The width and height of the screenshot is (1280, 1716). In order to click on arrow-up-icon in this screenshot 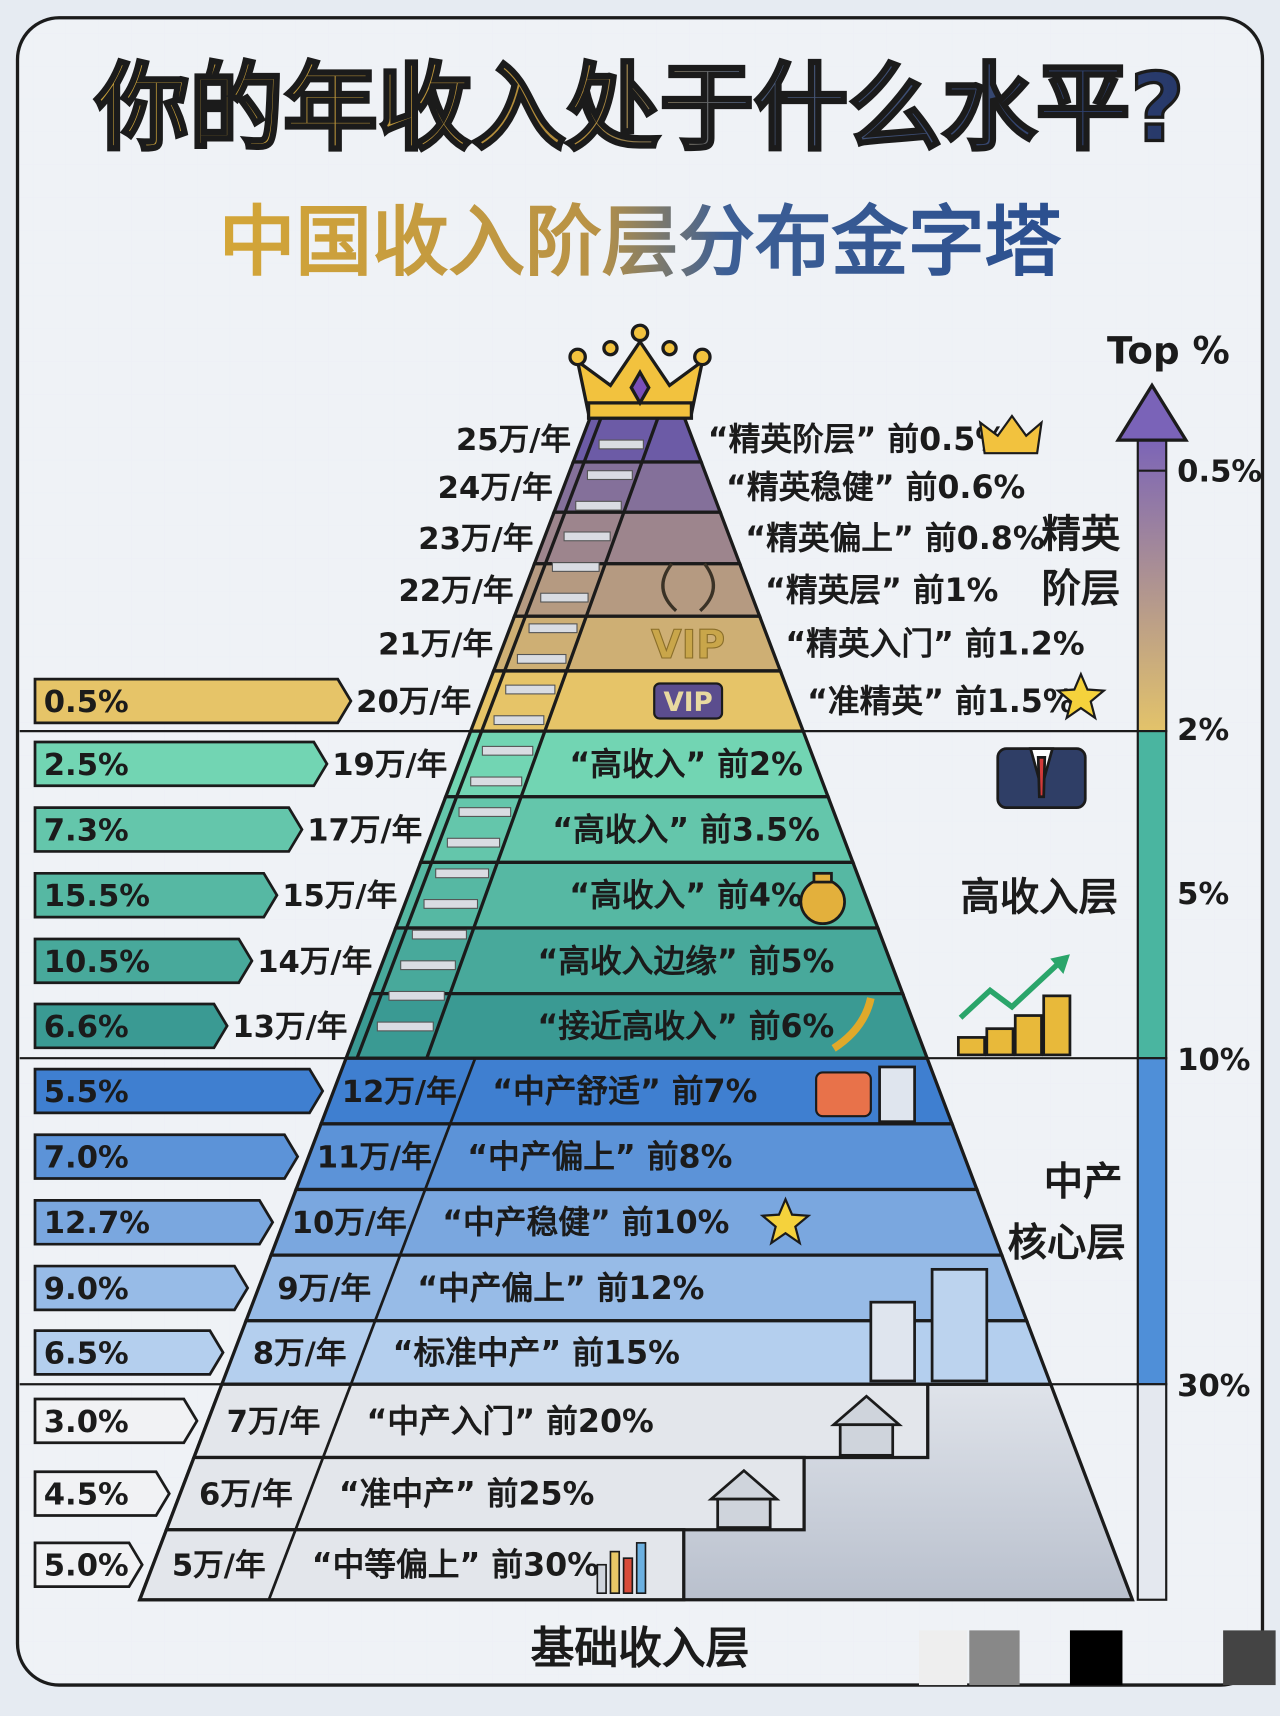, I will do `click(1152, 412)`.